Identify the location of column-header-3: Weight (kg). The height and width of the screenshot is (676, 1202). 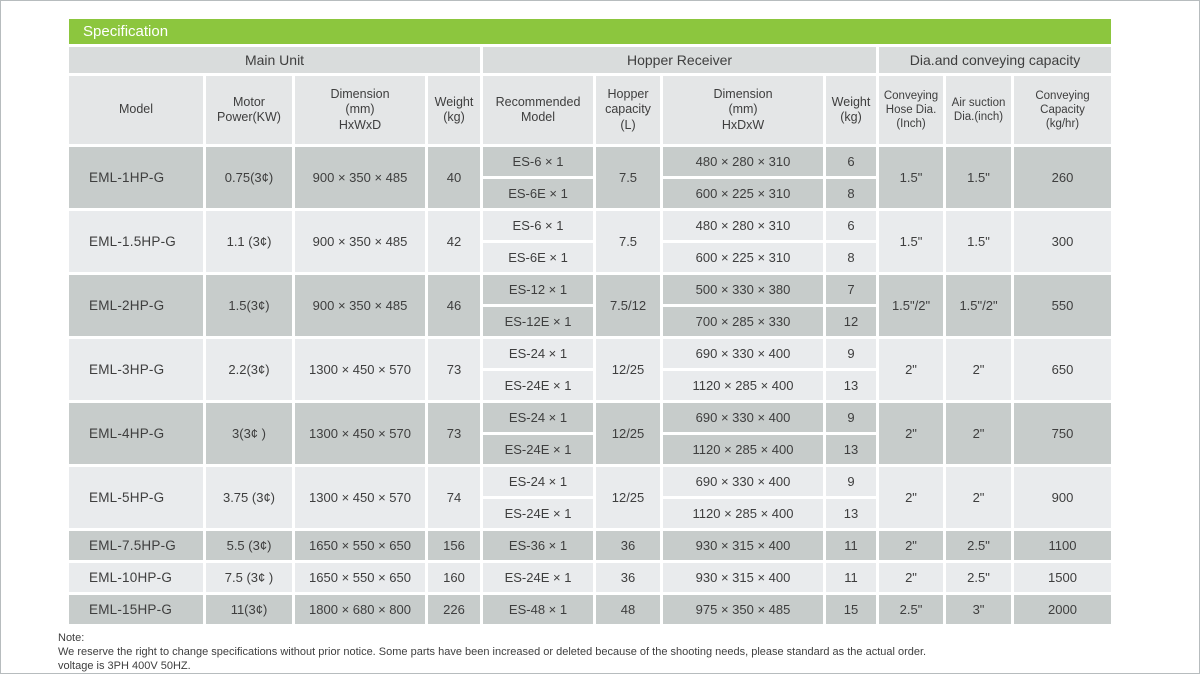
(454, 110).